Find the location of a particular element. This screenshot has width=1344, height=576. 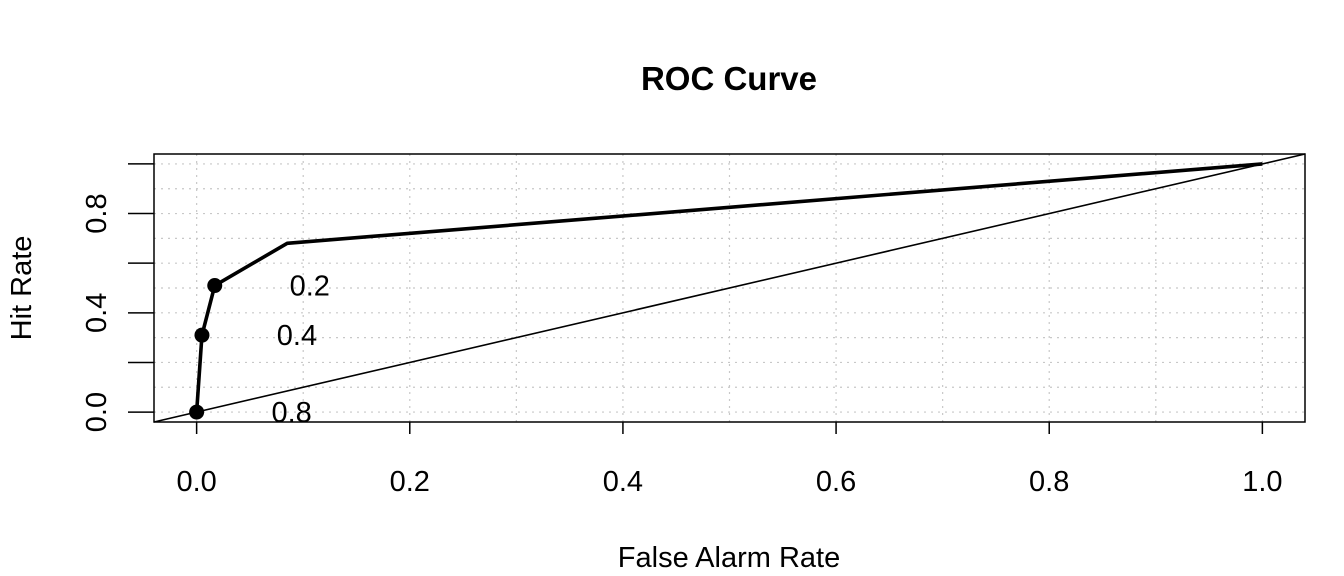

x-tick-label: 1.0 is located at coordinates (1262, 482).